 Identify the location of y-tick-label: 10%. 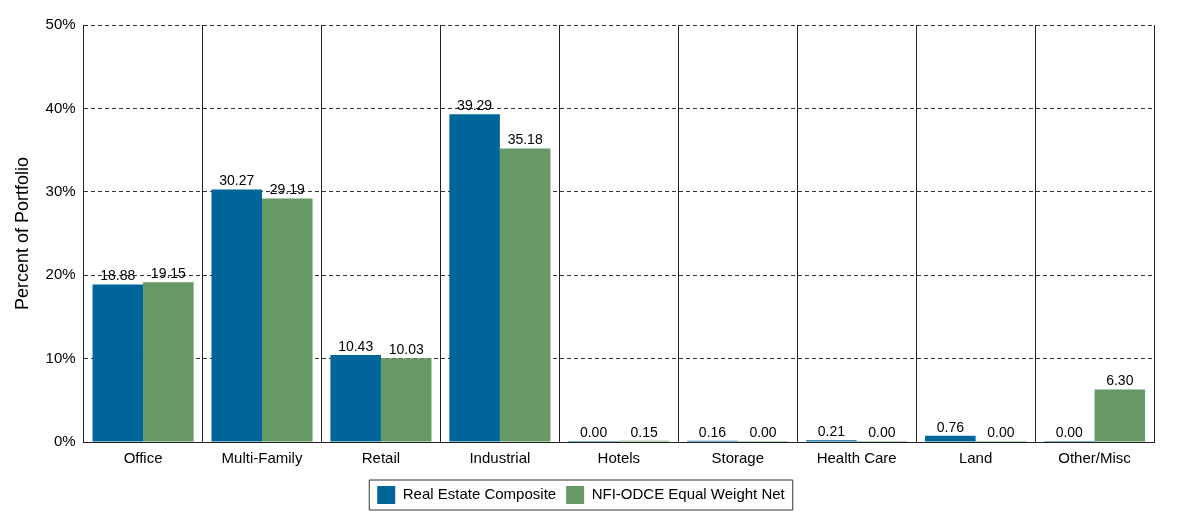
(60, 357).